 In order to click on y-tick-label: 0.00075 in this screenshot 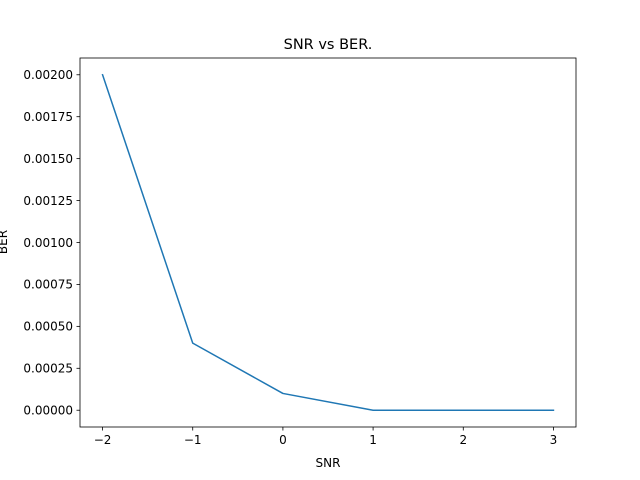, I will do `click(48, 285)`.